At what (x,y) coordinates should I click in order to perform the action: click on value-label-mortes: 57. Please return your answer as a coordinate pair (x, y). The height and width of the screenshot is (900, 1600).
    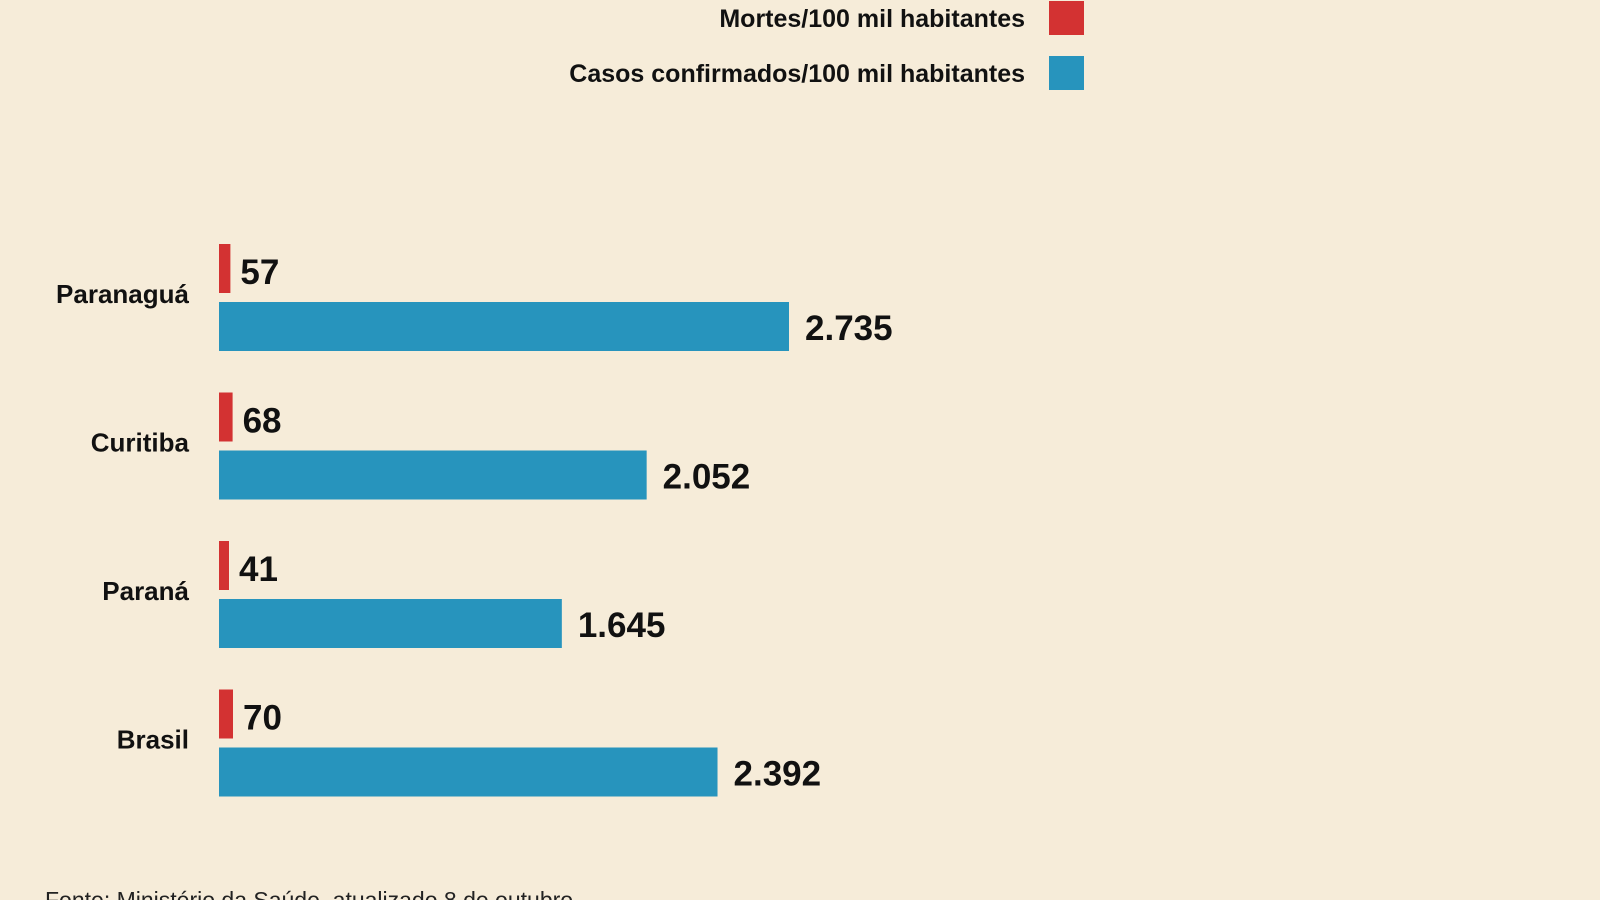
    Looking at the image, I should click on (259, 272).